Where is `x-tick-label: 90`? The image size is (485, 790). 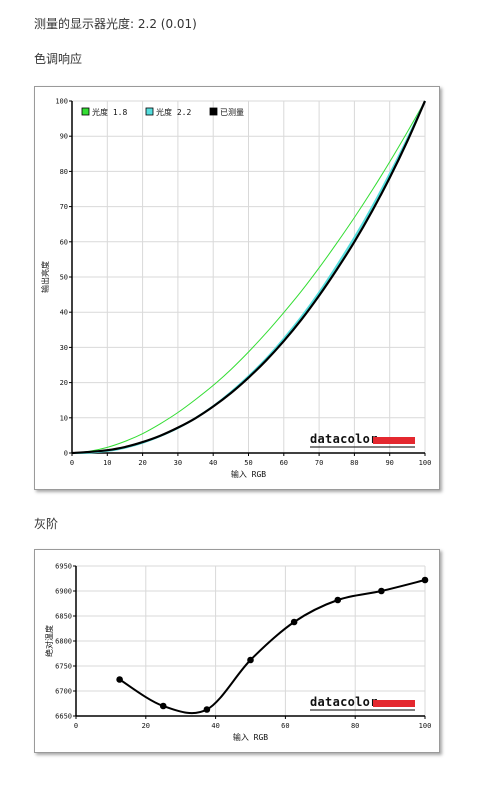 x-tick-label: 90 is located at coordinates (389, 463).